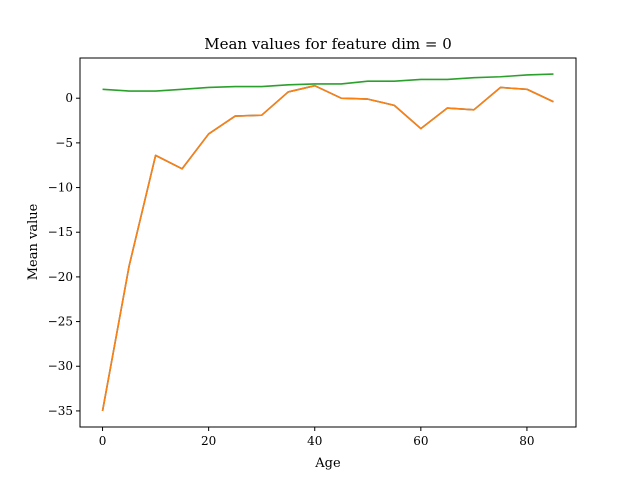 The height and width of the screenshot is (480, 640). Describe the element at coordinates (60, 188) in the screenshot. I see `y-tick-label: −10` at that location.